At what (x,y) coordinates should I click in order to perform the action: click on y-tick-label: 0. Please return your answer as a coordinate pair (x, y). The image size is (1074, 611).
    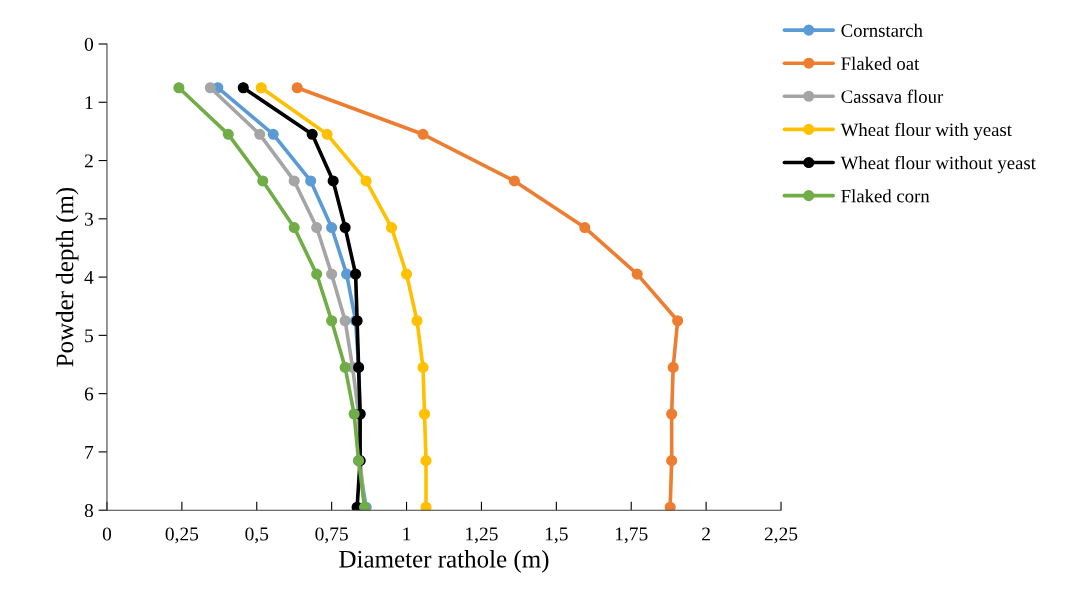
    Looking at the image, I should click on (89, 44).